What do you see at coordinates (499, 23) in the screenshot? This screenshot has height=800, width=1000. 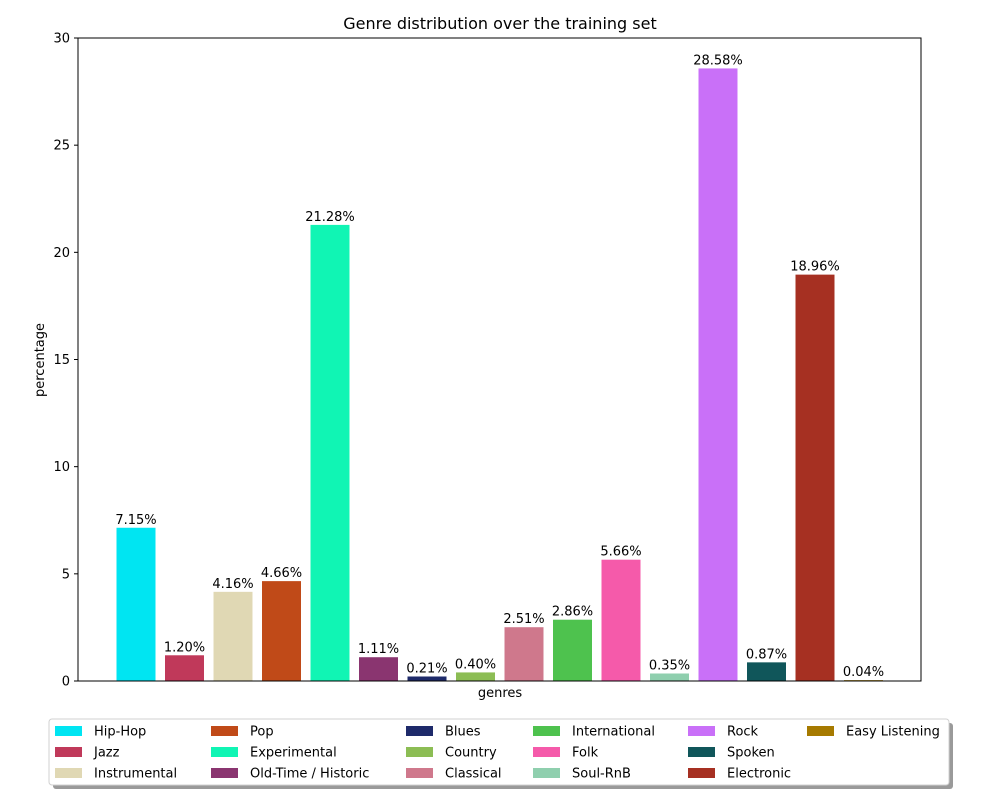 I see `chart-title: Genre distribution over the training set` at bounding box center [499, 23].